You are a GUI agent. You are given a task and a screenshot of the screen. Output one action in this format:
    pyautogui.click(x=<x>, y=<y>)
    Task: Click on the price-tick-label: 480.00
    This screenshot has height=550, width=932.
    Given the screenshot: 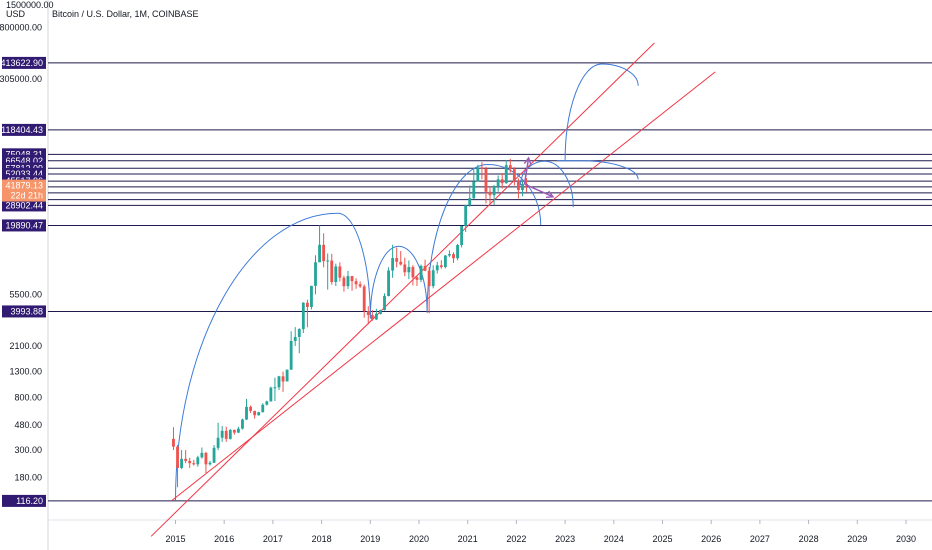 What is the action you would take?
    pyautogui.click(x=28, y=425)
    